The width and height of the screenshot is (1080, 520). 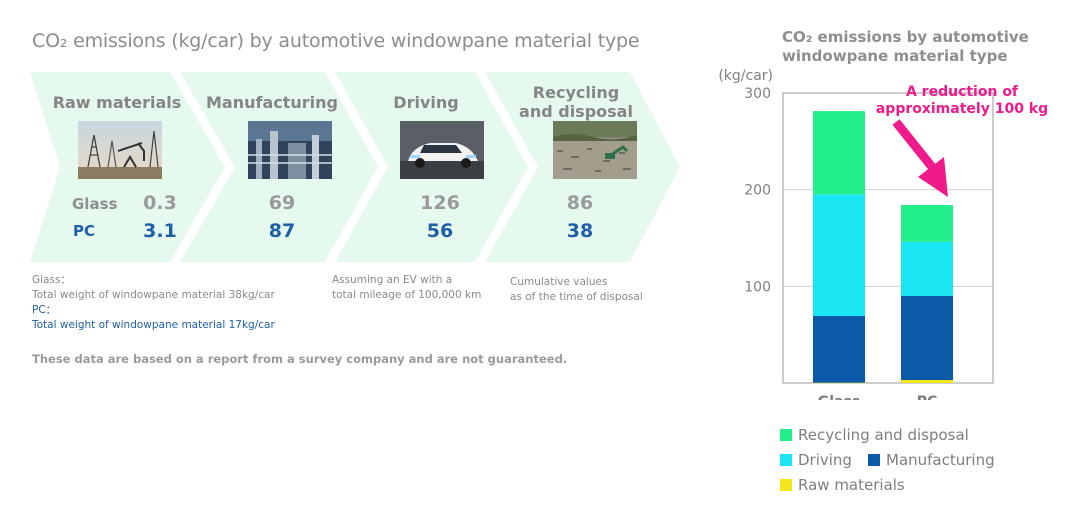 I want to click on note-recycling-line2: as of the time of disposal, so click(x=576, y=297).